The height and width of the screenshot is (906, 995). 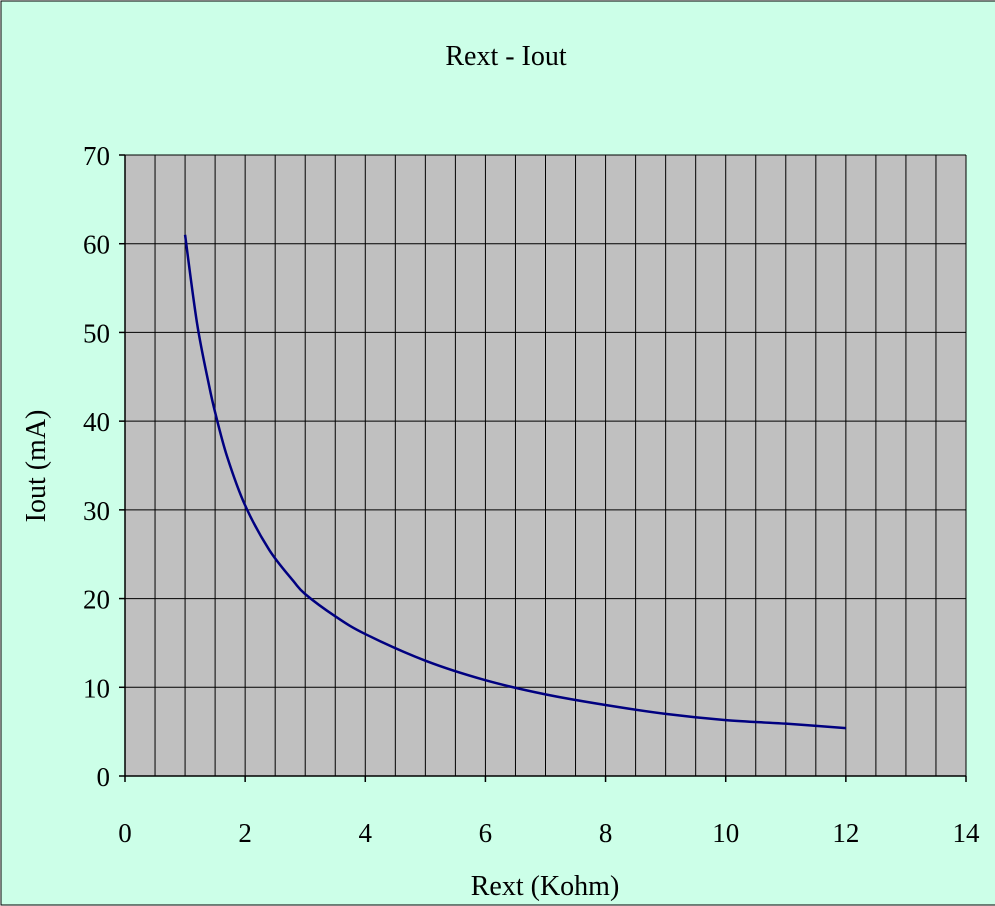 What do you see at coordinates (96, 333) in the screenshot?
I see `y-tick-label: 50` at bounding box center [96, 333].